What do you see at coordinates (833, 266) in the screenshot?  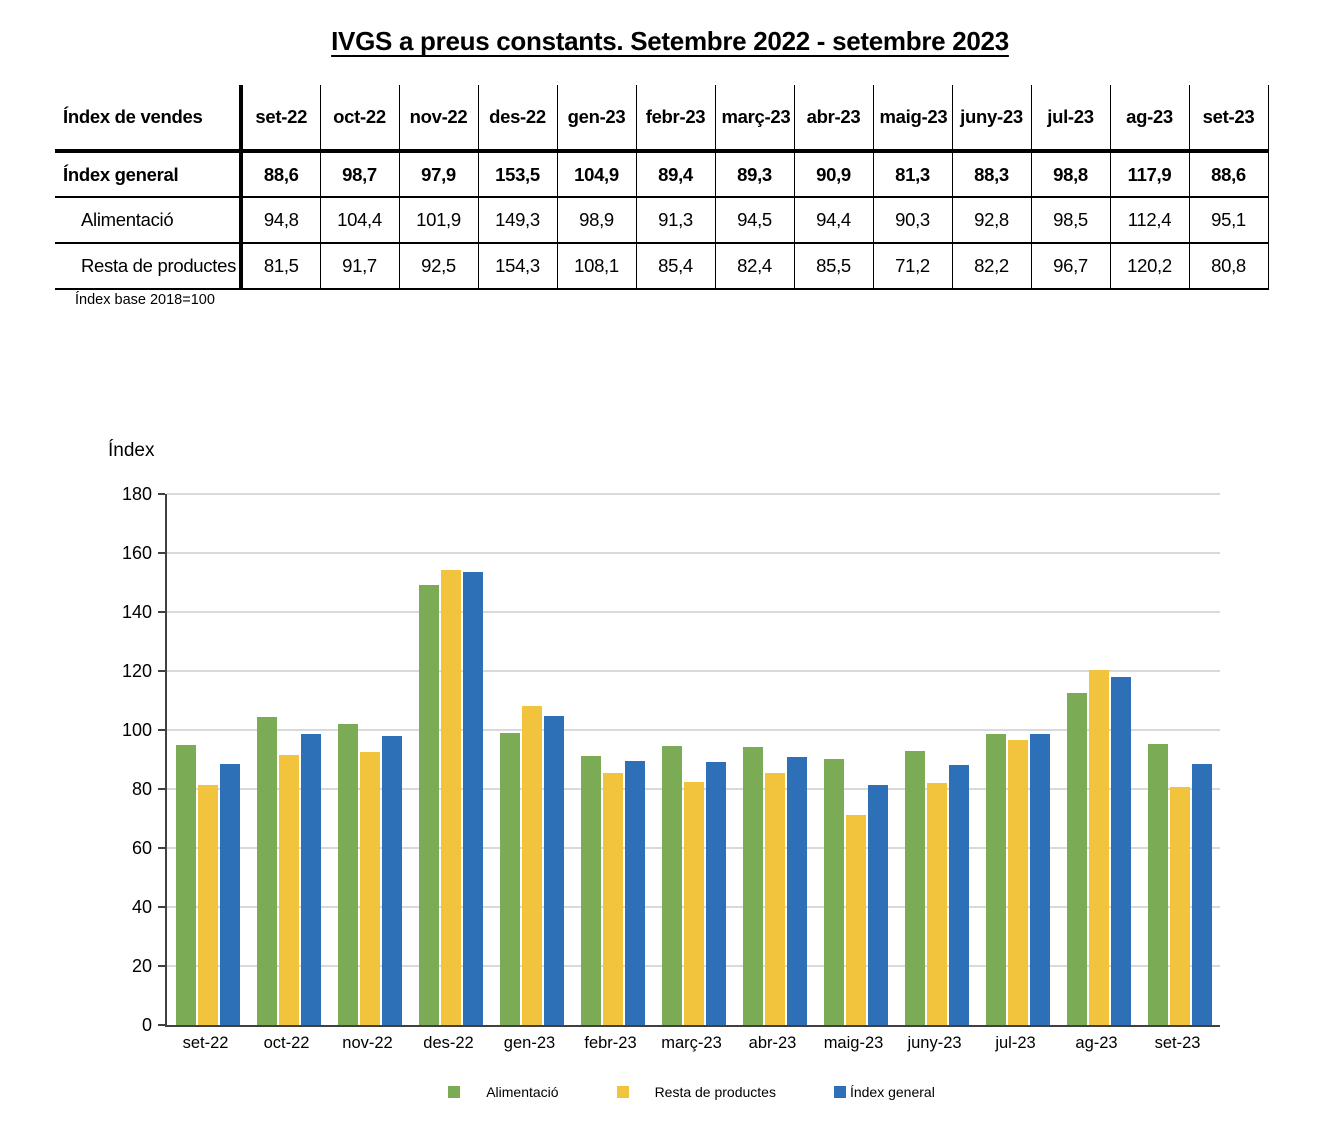 I see `value-cell: 85,5` at bounding box center [833, 266].